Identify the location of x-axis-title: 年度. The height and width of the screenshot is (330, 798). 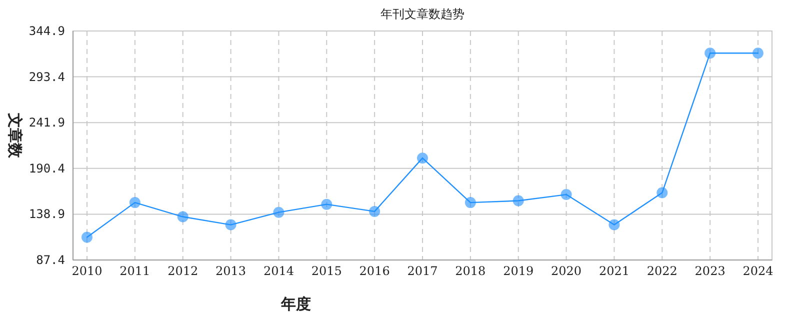
(295, 304).